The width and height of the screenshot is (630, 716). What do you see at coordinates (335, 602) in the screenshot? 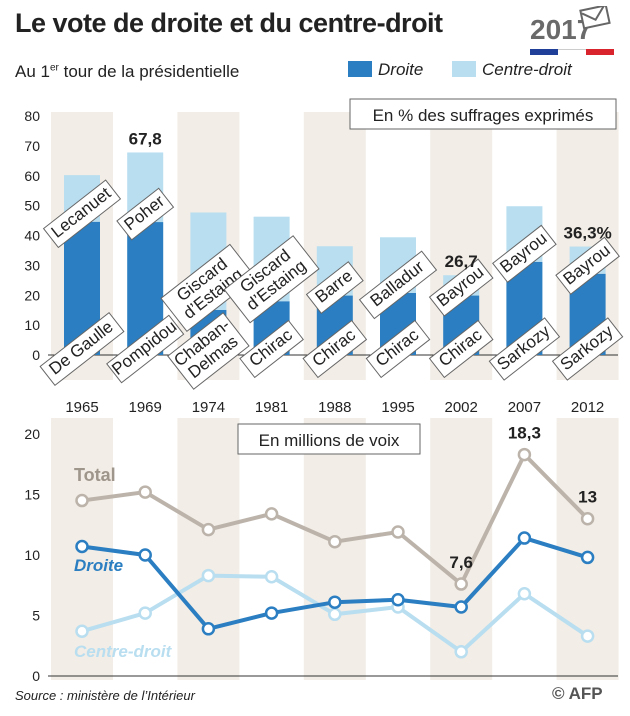
I see `point-droite-1988` at bounding box center [335, 602].